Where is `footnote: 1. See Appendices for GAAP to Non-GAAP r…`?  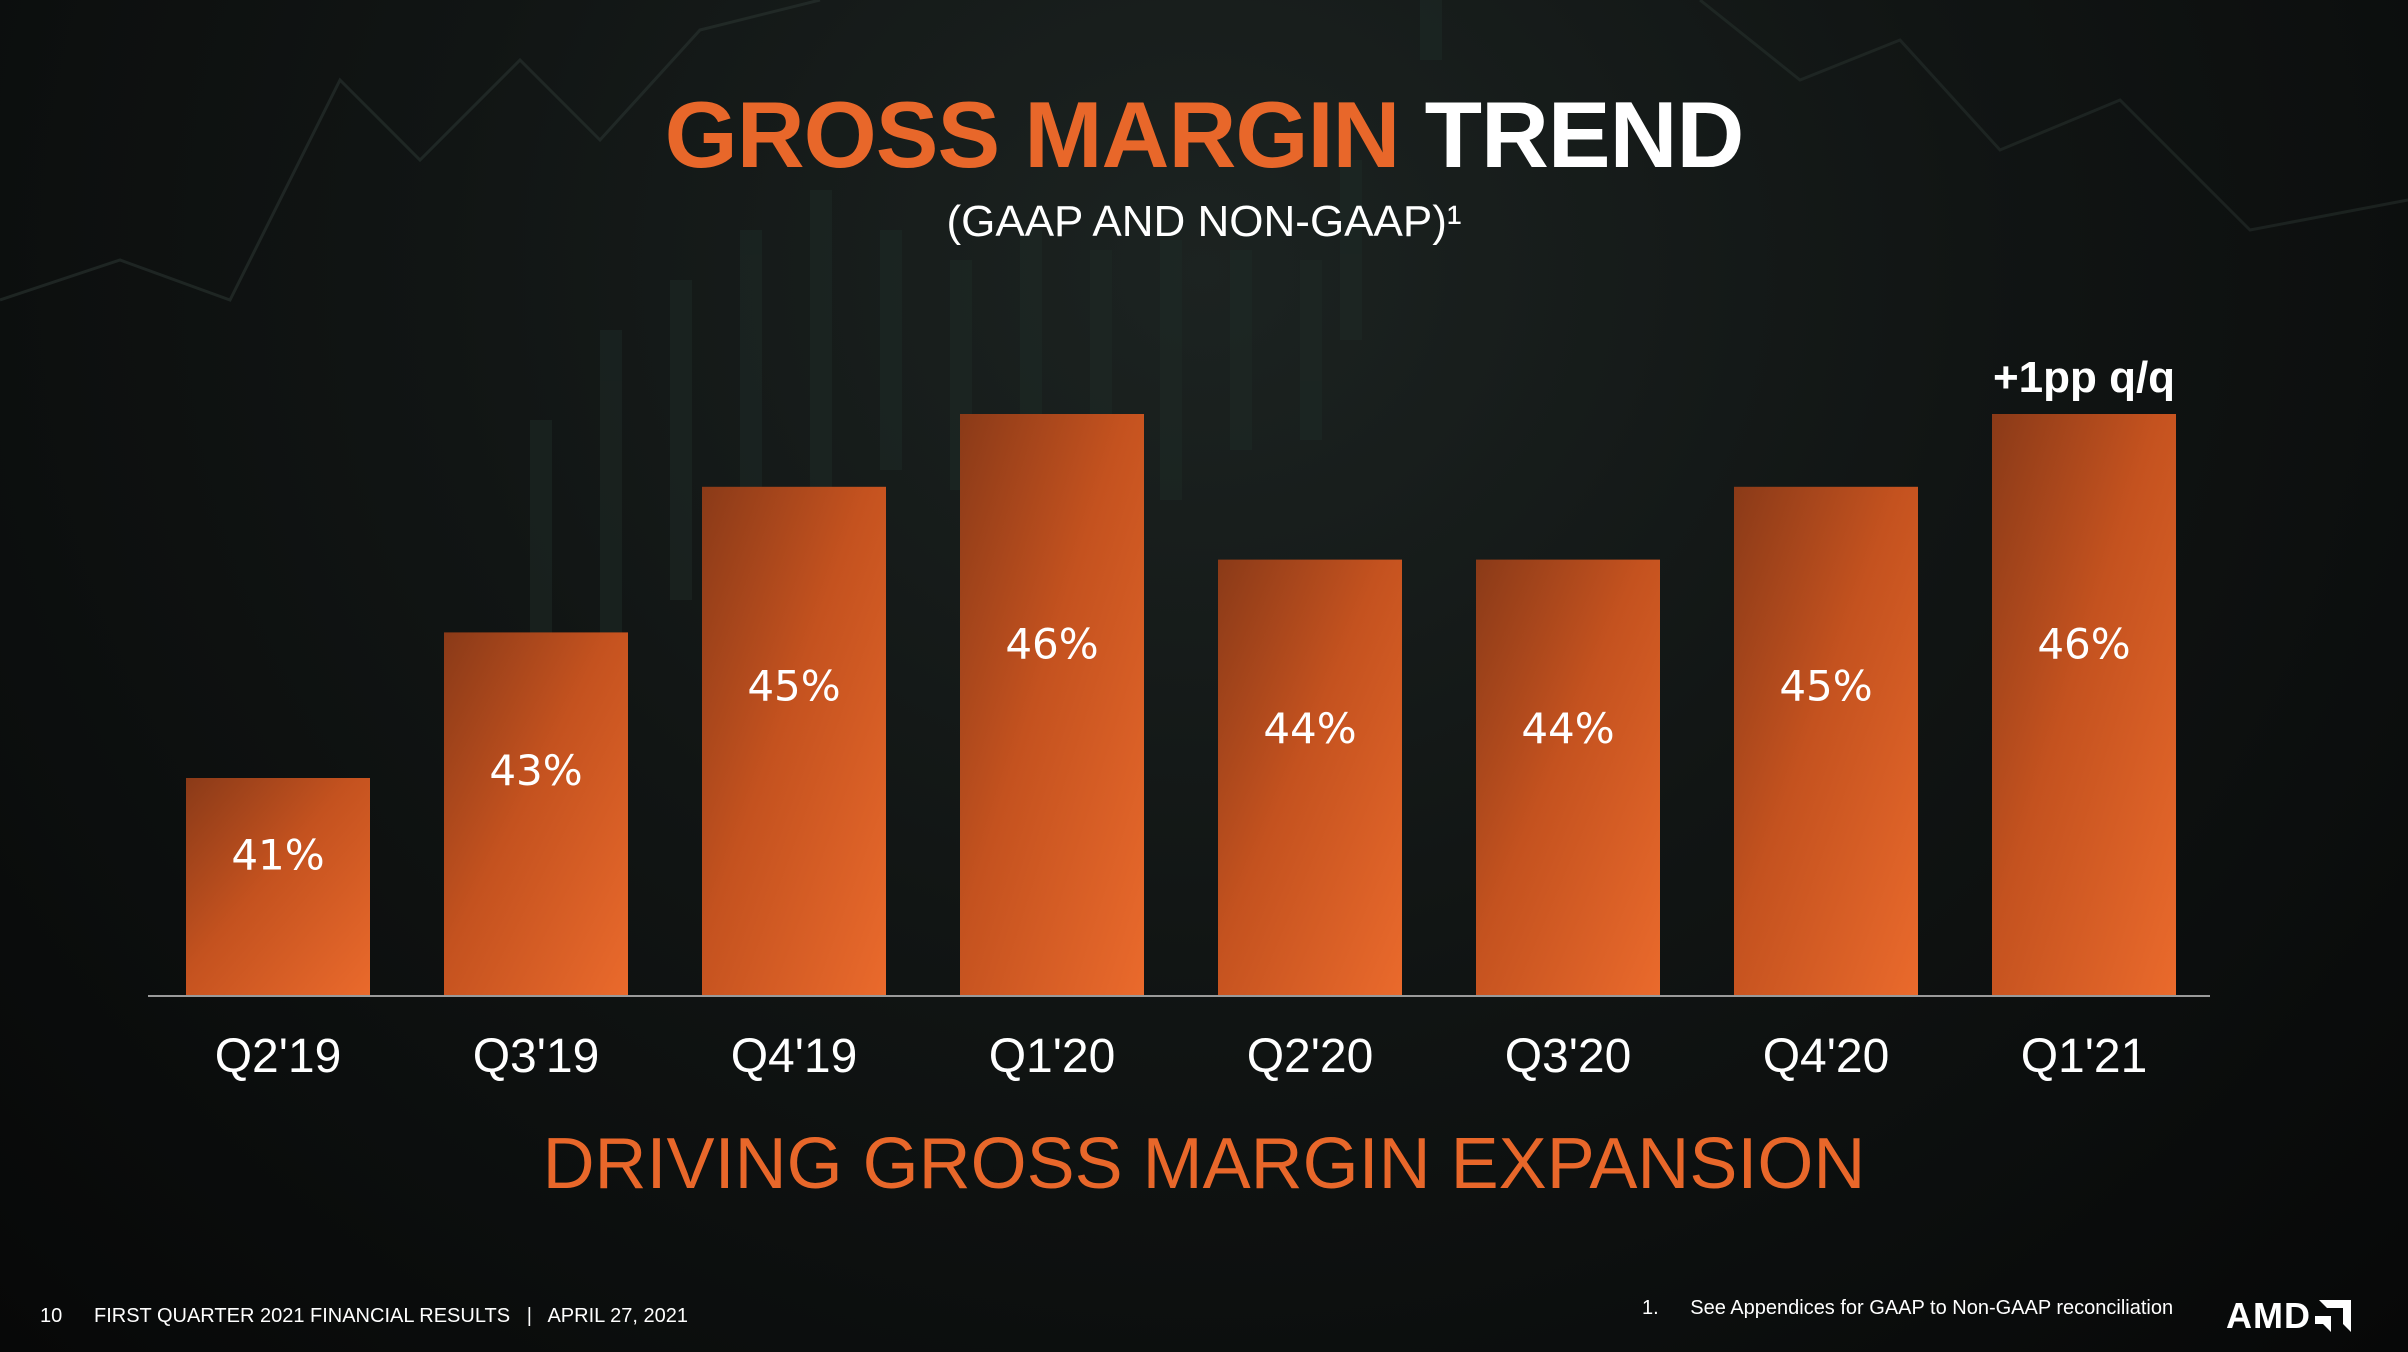
footnote: 1. See Appendices for GAAP to Non-GAAP r… is located at coordinates (1907, 1308).